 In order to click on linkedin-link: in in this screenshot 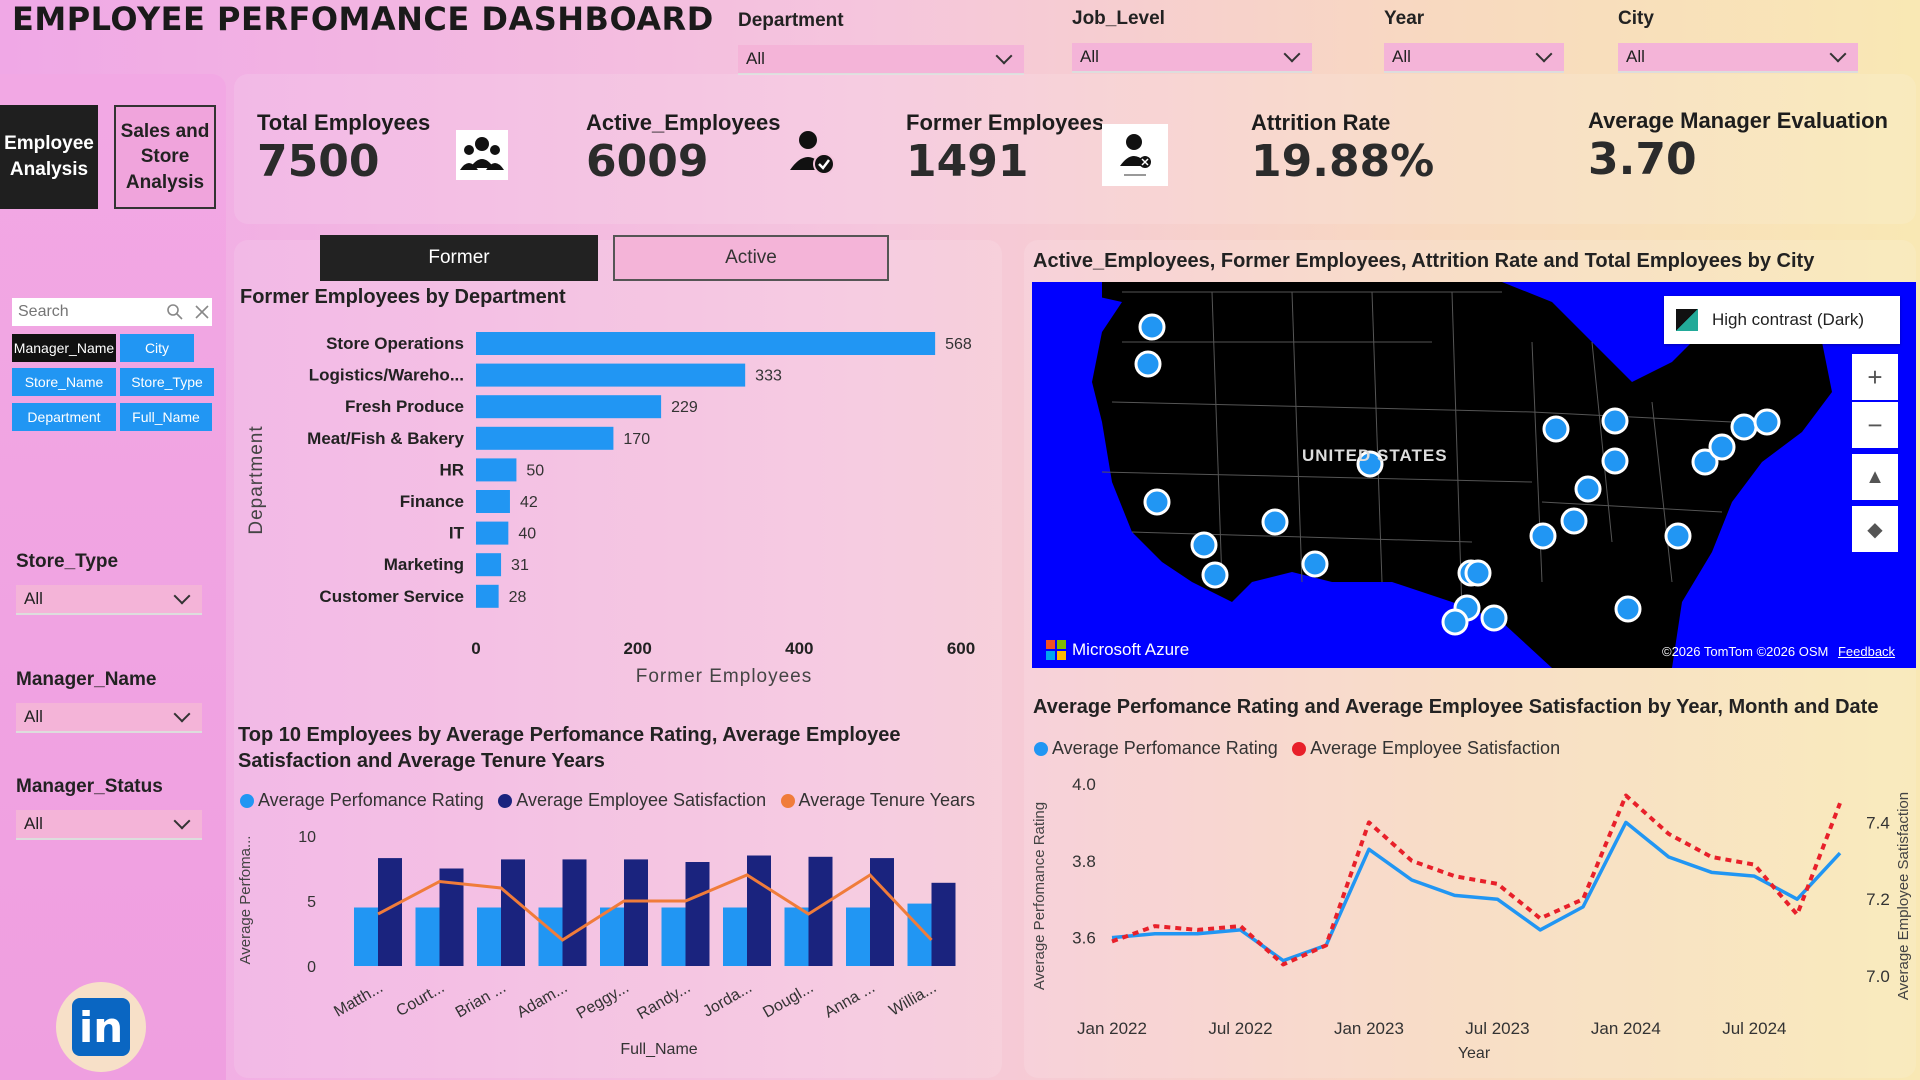, I will do `click(101, 1027)`.